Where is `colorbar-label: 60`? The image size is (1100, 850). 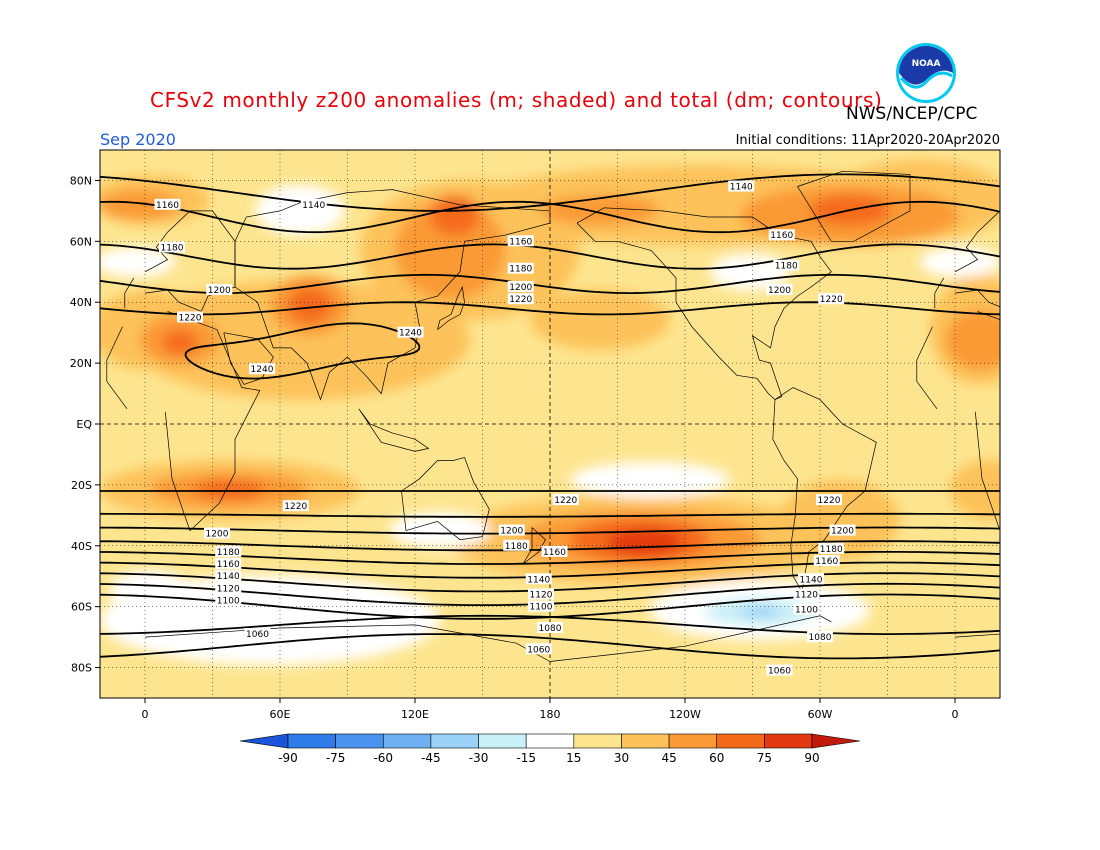
colorbar-label: 60 is located at coordinates (716, 758).